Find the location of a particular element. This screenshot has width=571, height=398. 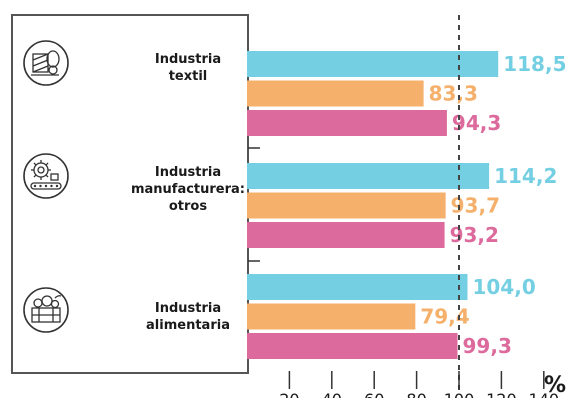

category-label: otros is located at coordinates (188, 206).